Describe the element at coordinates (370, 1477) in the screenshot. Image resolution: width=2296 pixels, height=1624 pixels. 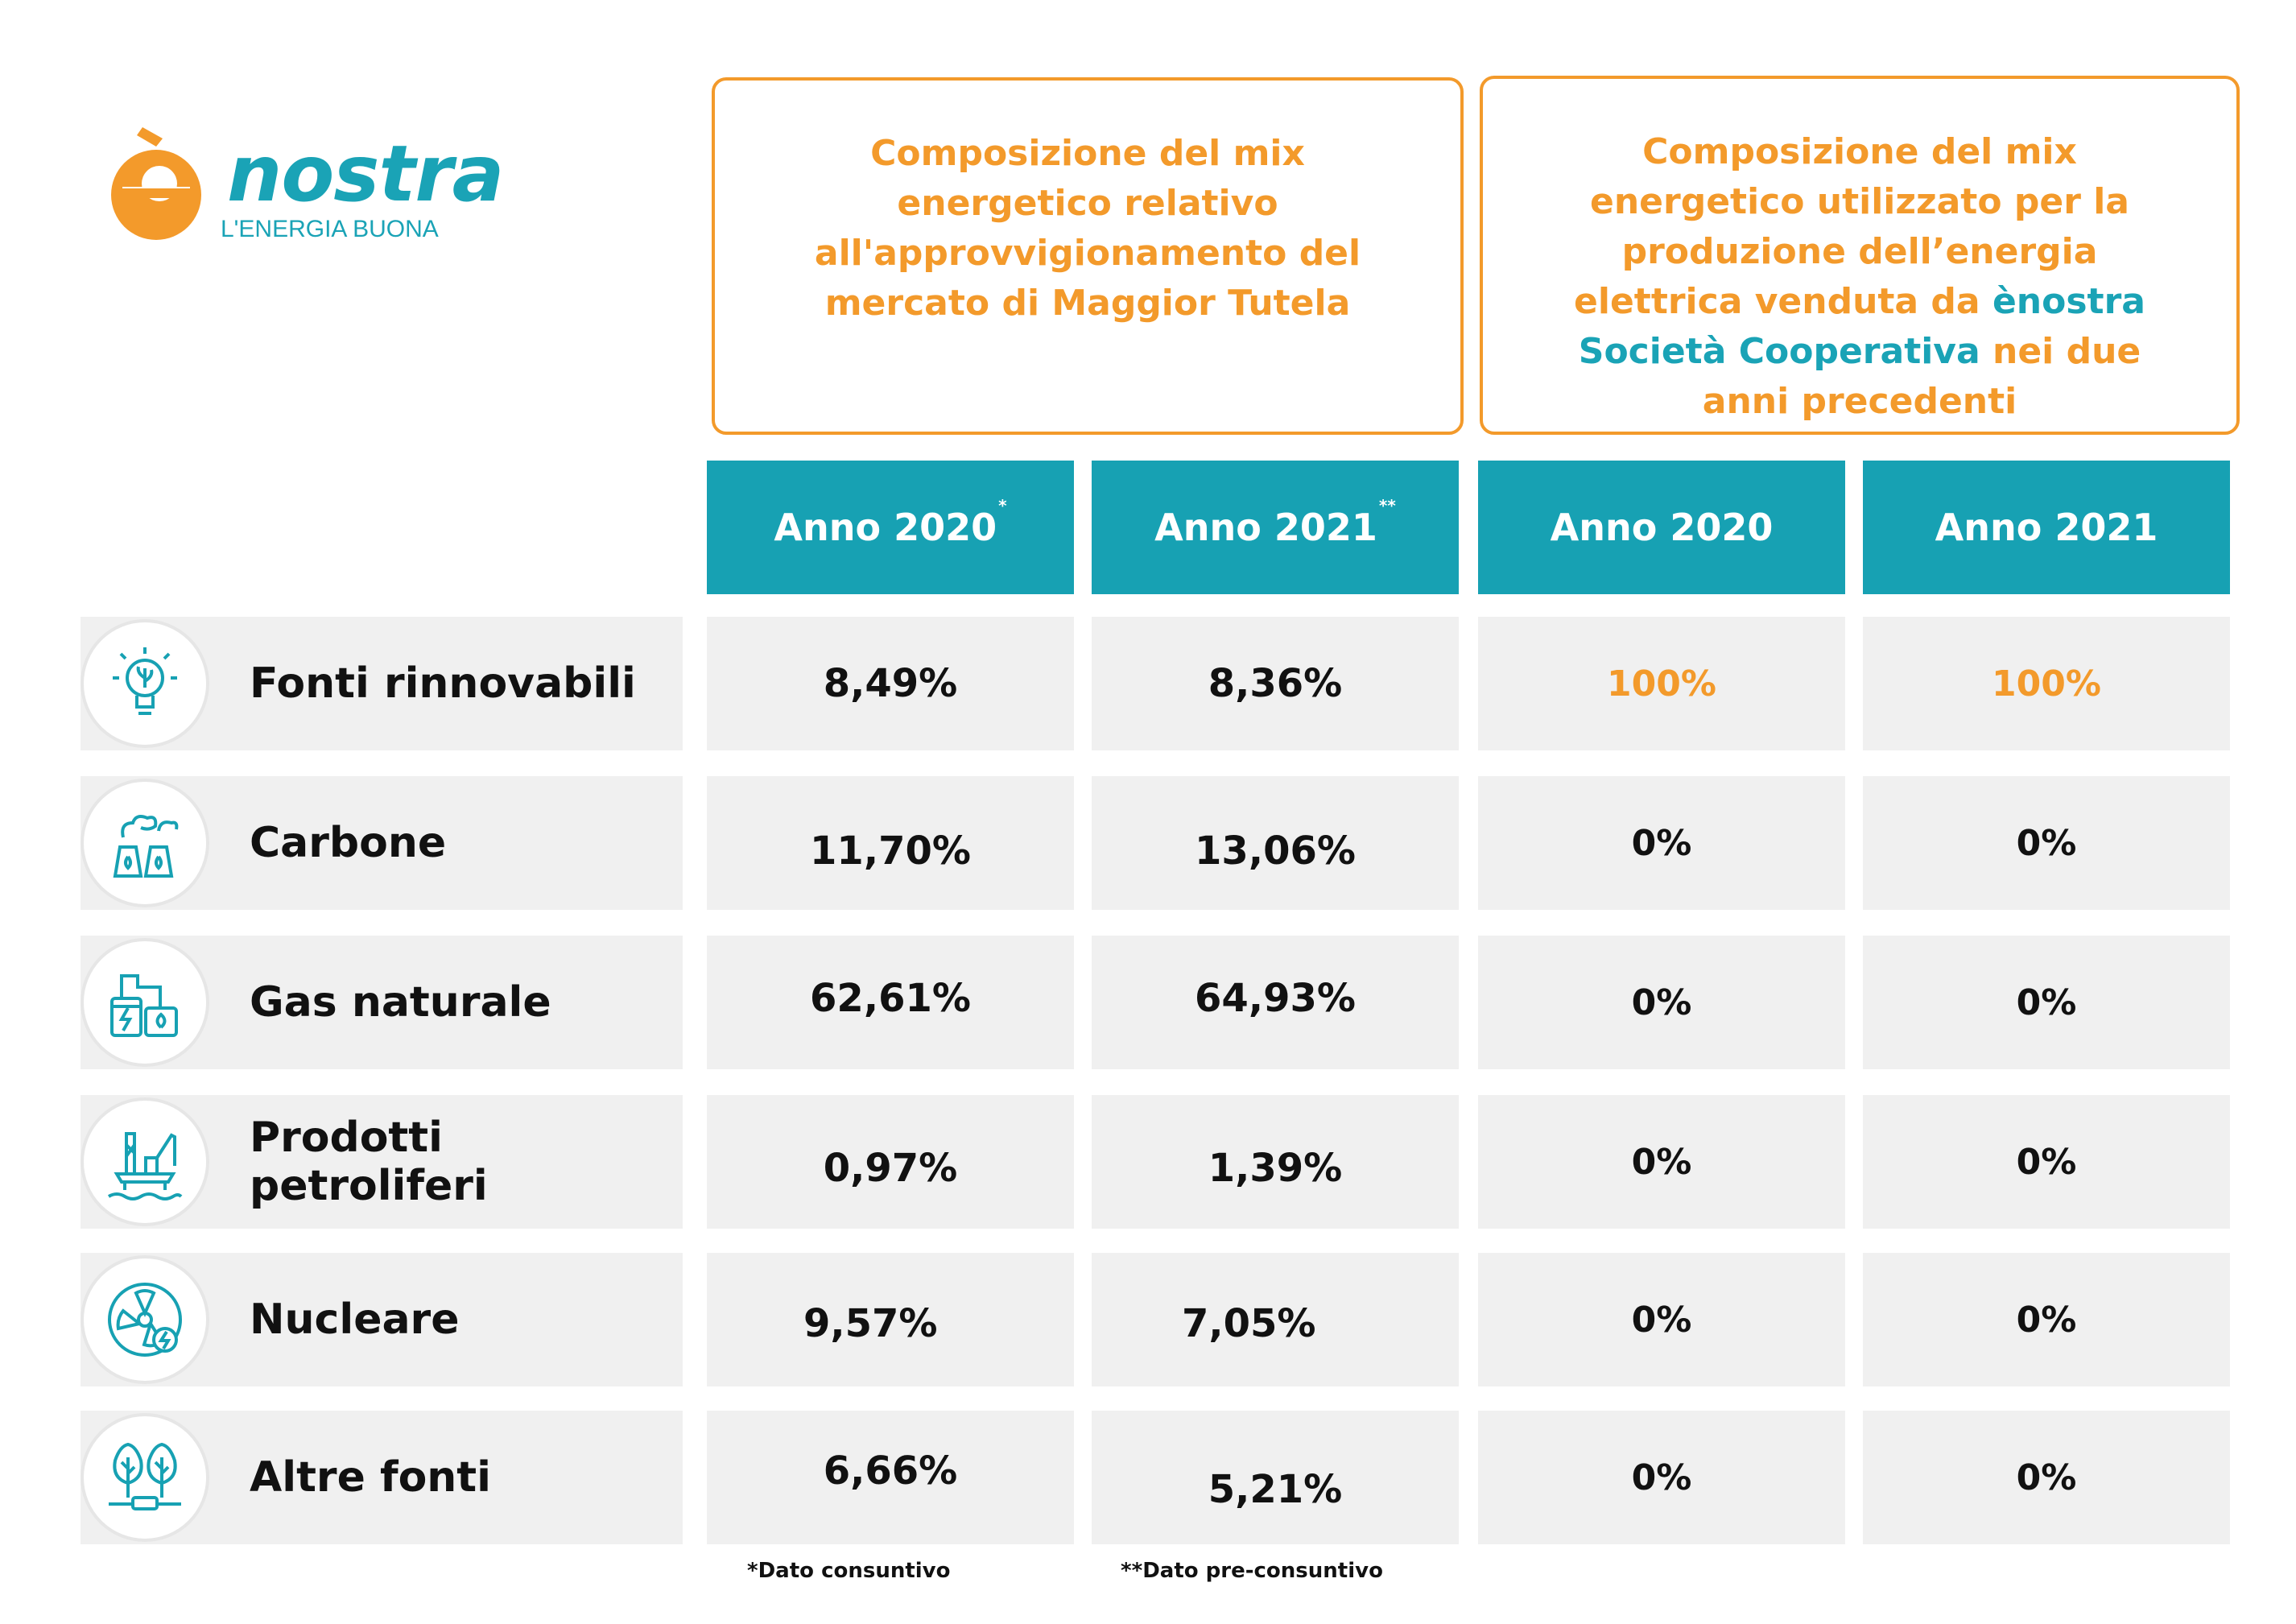
I see `row-label-text: Altre fonti` at that location.